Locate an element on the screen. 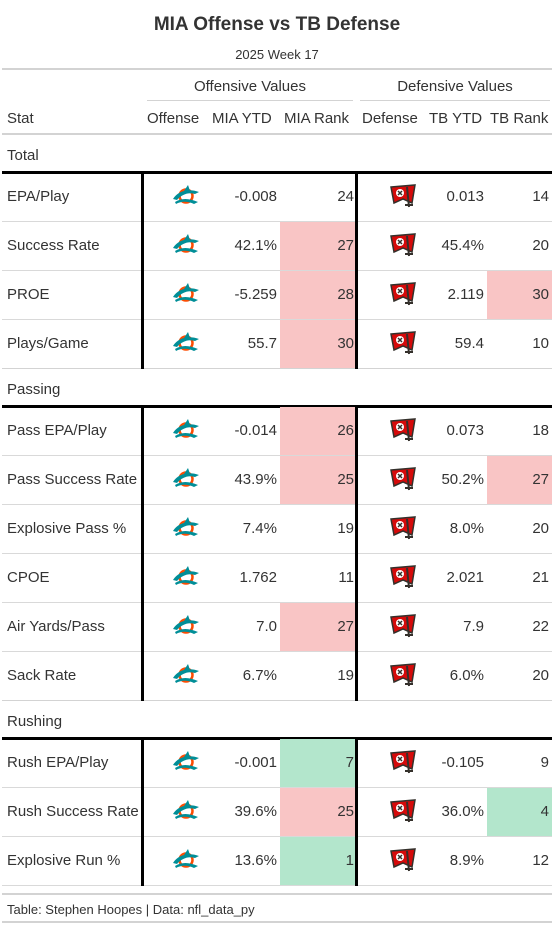 The image size is (554, 928). col-stat: Stat is located at coordinates (20, 118).